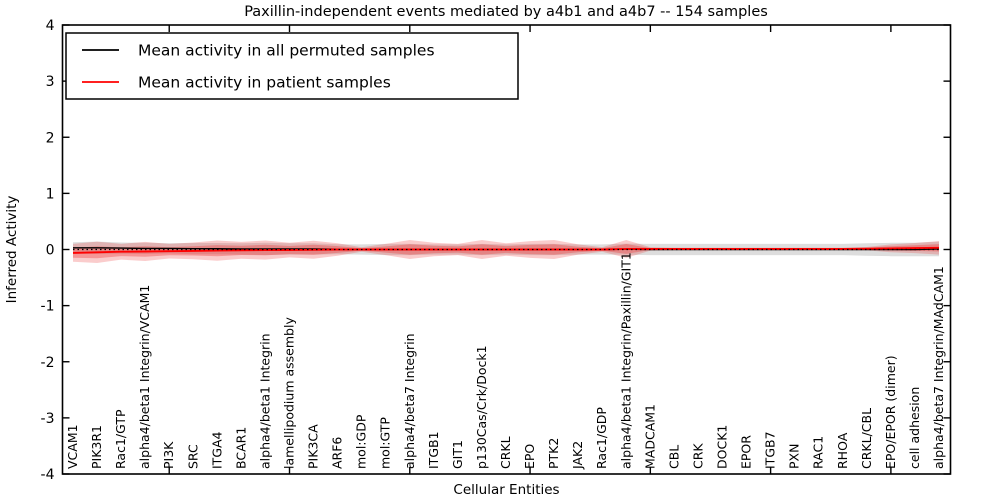 This screenshot has width=1000, height=500. Describe the element at coordinates (289, 393) in the screenshot. I see `x-tick-label: lamellipodium assembly` at that location.